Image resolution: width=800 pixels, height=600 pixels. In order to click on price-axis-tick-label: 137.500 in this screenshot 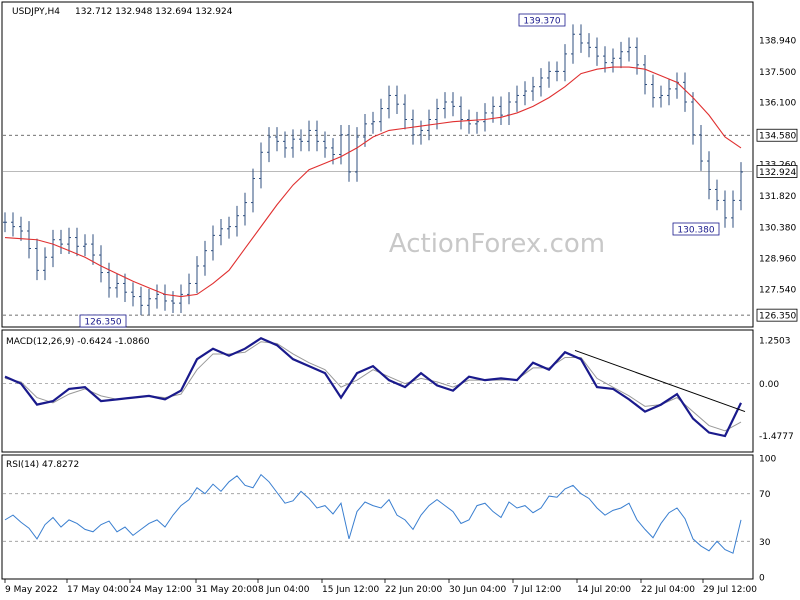, I will do `click(777, 73)`.